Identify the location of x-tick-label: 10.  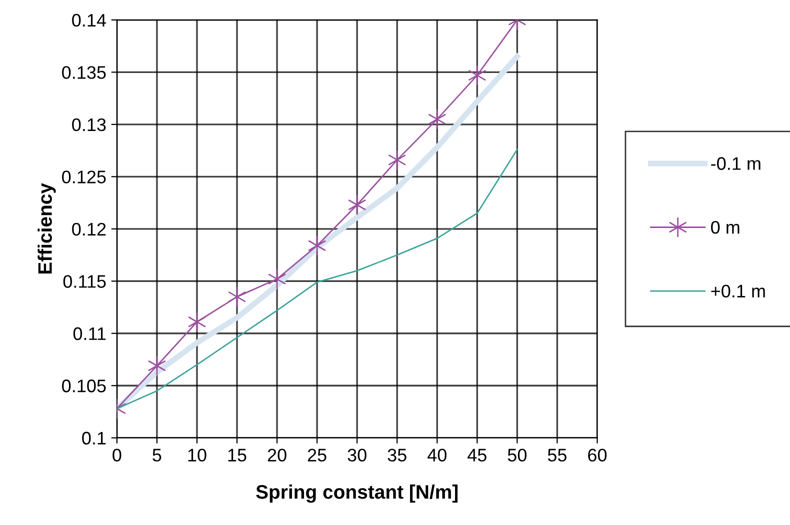
(197, 455).